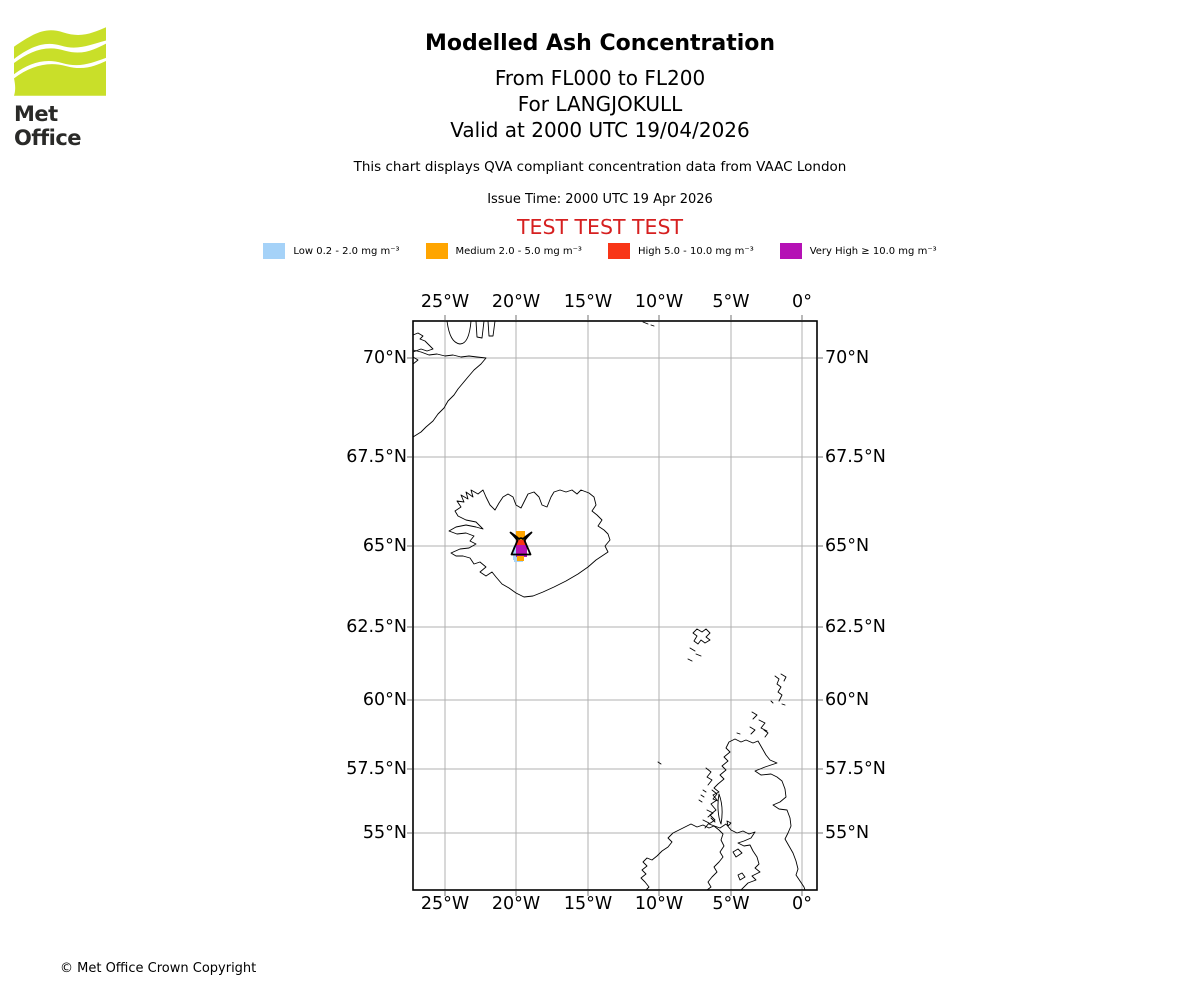  What do you see at coordinates (518, 251) in the screenshot?
I see `legend-label-medium: Medium 2.0 - 5.0 mg m⁻³` at bounding box center [518, 251].